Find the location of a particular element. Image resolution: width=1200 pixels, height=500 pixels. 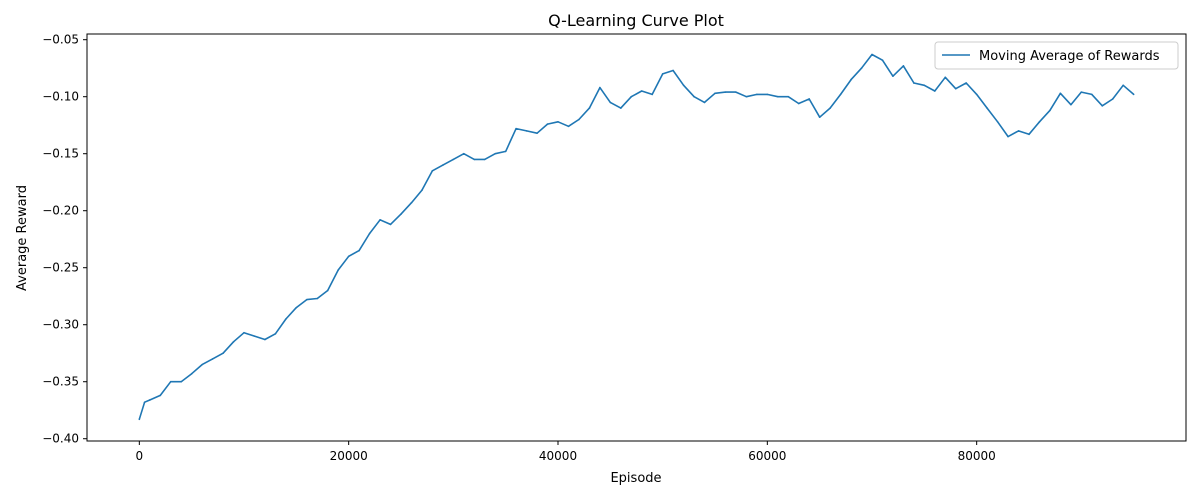

y-tick-label: −0.30 is located at coordinates (60, 325).